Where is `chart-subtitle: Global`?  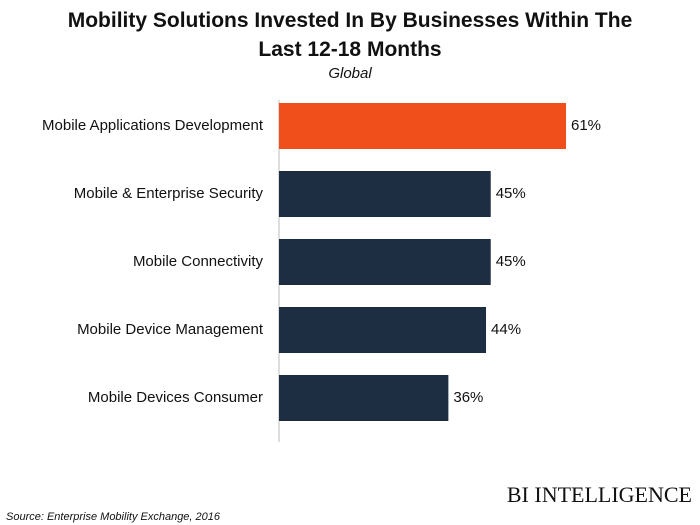
chart-subtitle: Global is located at coordinates (350, 73).